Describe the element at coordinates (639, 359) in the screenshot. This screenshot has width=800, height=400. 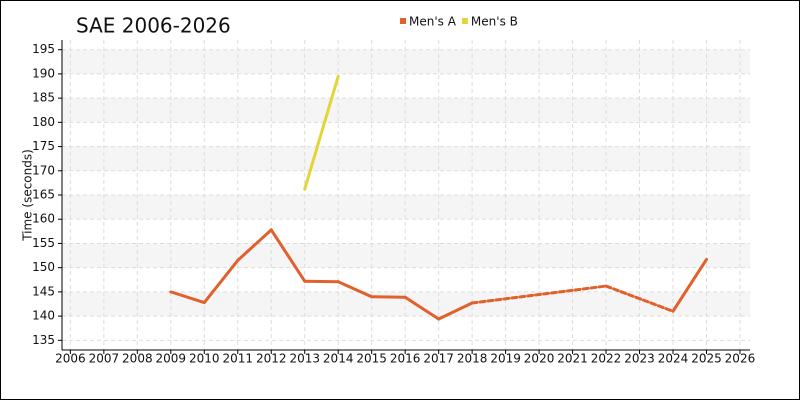
I see `x-tick-label: 2023` at that location.